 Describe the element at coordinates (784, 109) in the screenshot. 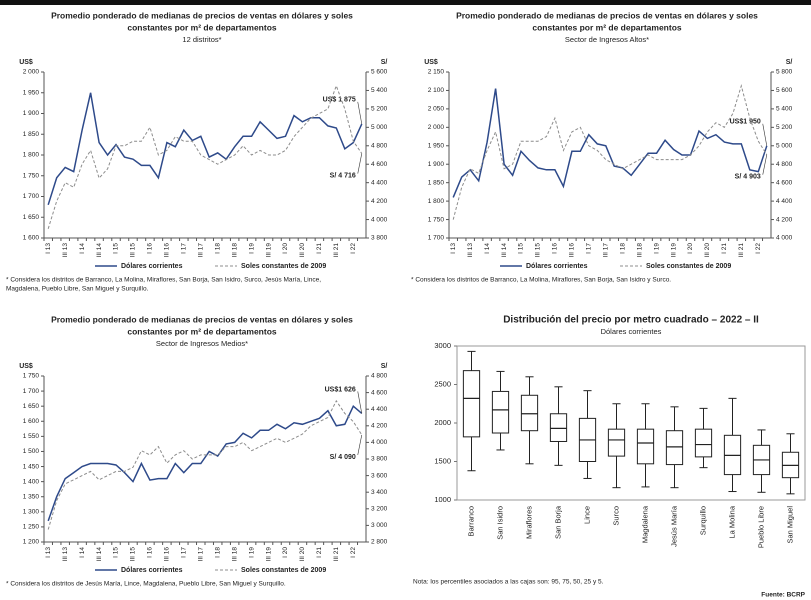

I see `y2-tick-label: 5 400` at that location.